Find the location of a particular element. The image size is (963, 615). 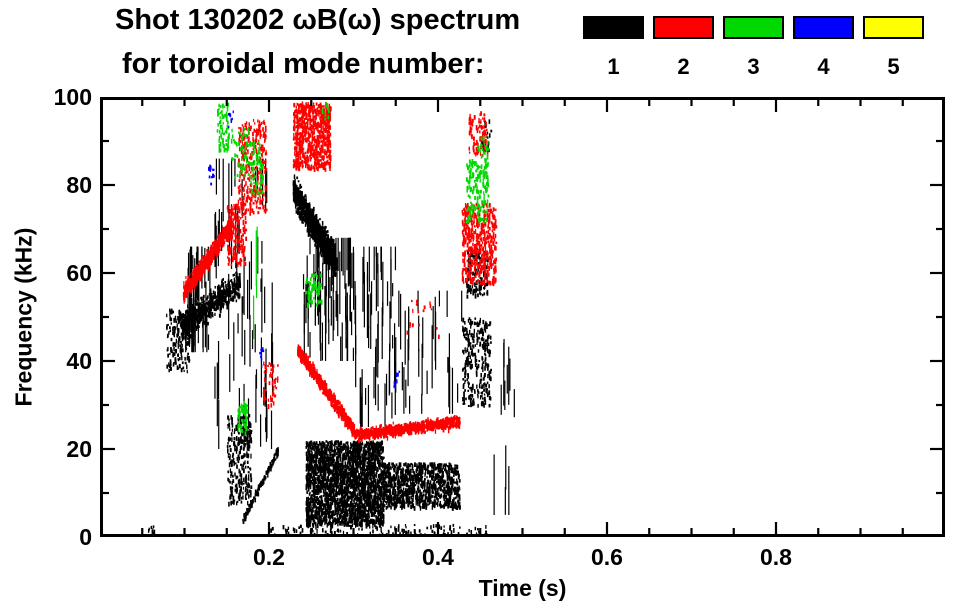

x-tick-label-0.8: 0.8 is located at coordinates (776, 557).